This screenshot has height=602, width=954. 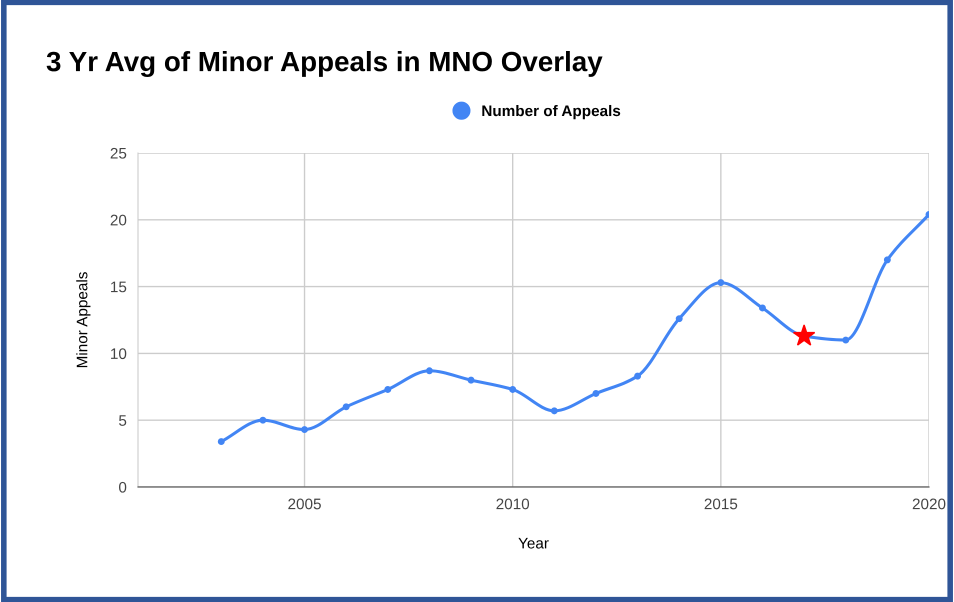 What do you see at coordinates (551, 112) in the screenshot?
I see `legend-label: Number of Appeals` at bounding box center [551, 112].